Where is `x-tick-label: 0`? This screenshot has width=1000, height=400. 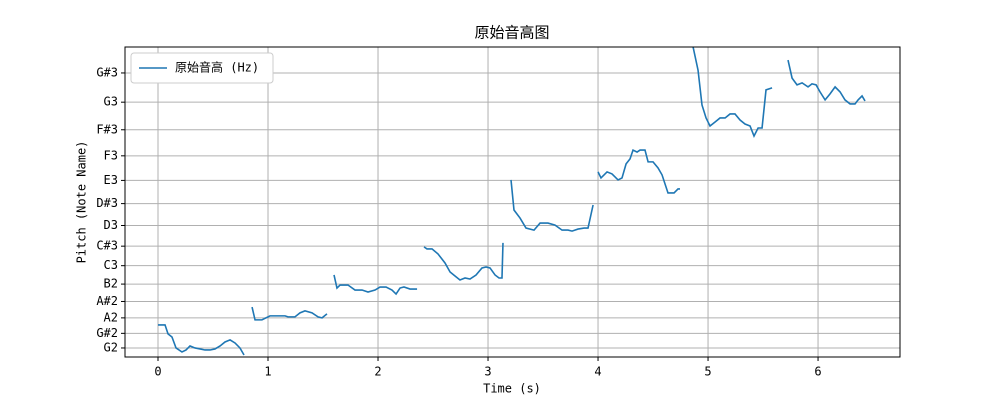 x-tick-label: 0 is located at coordinates (157, 372).